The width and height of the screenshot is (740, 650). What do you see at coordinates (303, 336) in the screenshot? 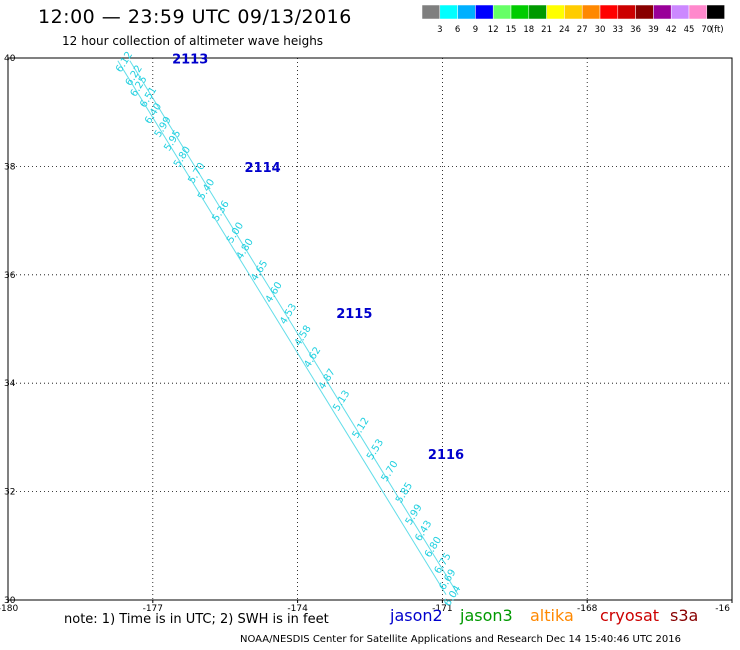
I see `track-value: 4.58` at bounding box center [303, 336].